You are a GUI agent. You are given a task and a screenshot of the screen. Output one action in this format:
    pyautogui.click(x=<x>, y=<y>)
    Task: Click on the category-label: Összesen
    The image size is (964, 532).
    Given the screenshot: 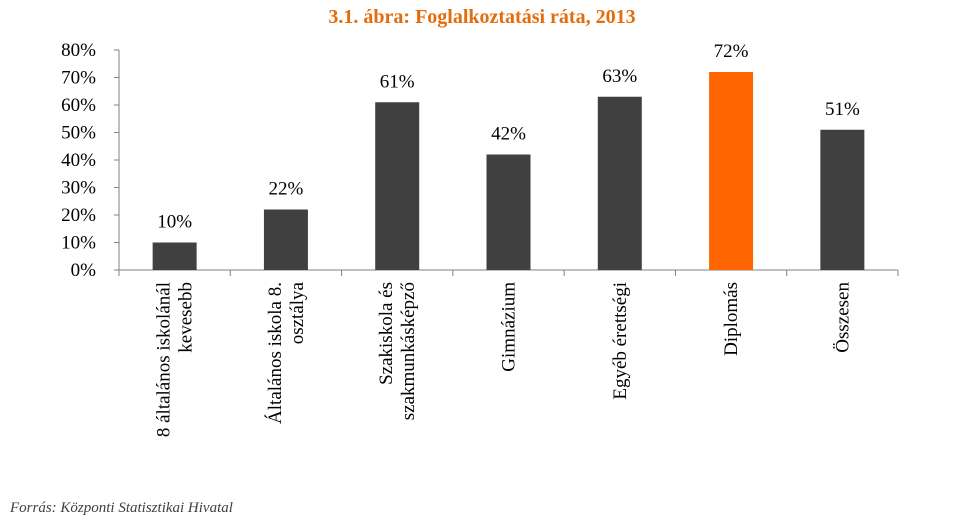 What is the action you would take?
    pyautogui.click(x=842, y=317)
    